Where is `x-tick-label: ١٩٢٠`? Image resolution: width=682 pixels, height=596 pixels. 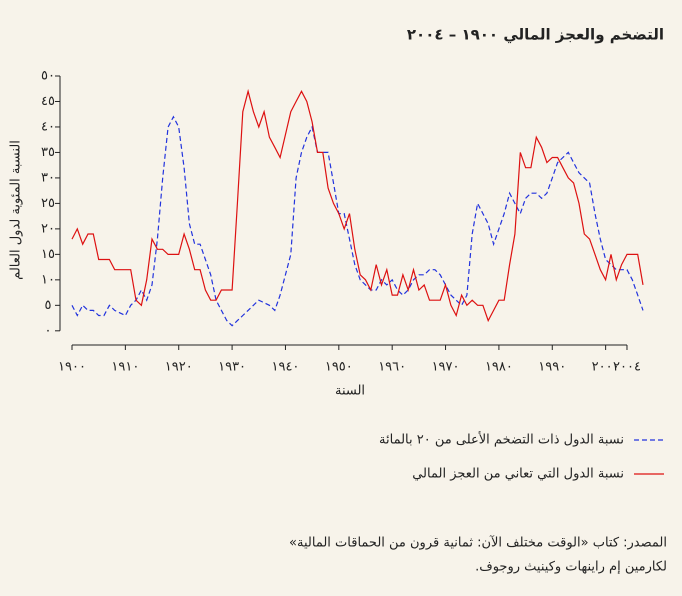 x-tick-label: ١٩٢٠ is located at coordinates (179, 367).